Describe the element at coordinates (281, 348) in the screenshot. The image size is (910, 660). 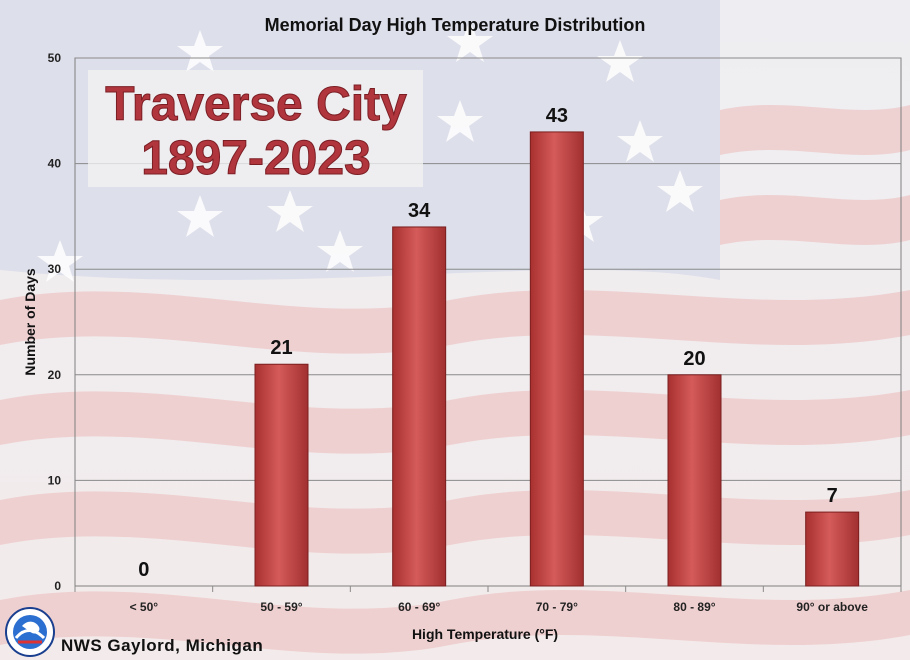
I see `data-label: 21` at that location.